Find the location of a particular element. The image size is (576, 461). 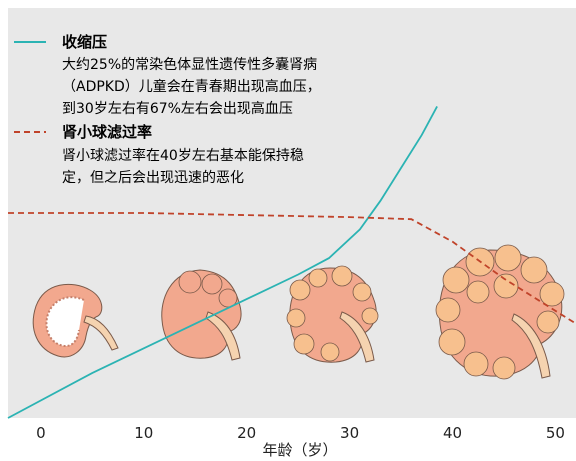

legend-title-systolic: 收缩压 is located at coordinates (84, 42).